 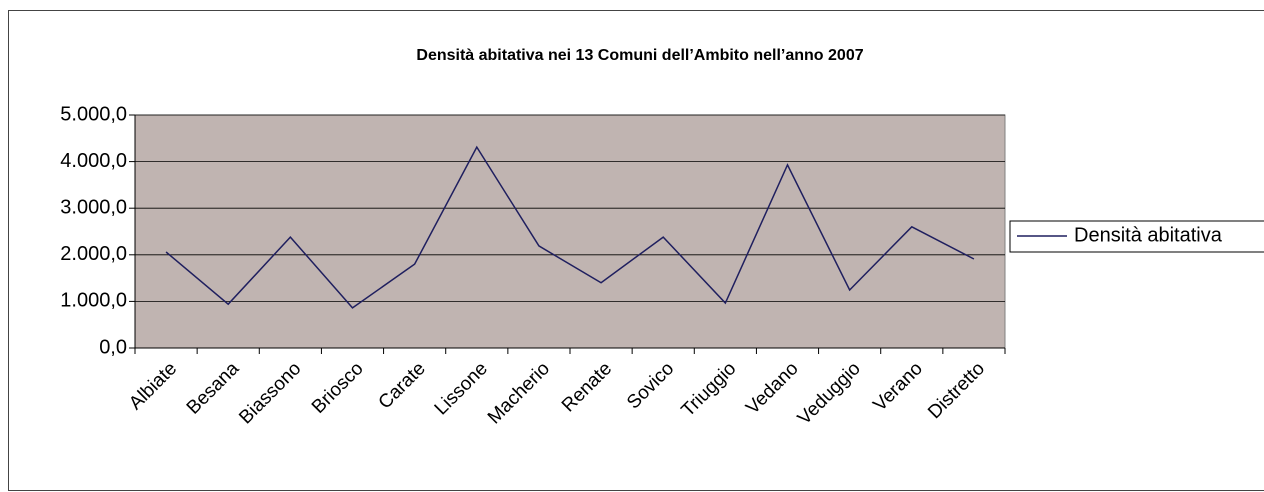 I want to click on y-tick-label: 2.000,0, so click(x=93, y=254).